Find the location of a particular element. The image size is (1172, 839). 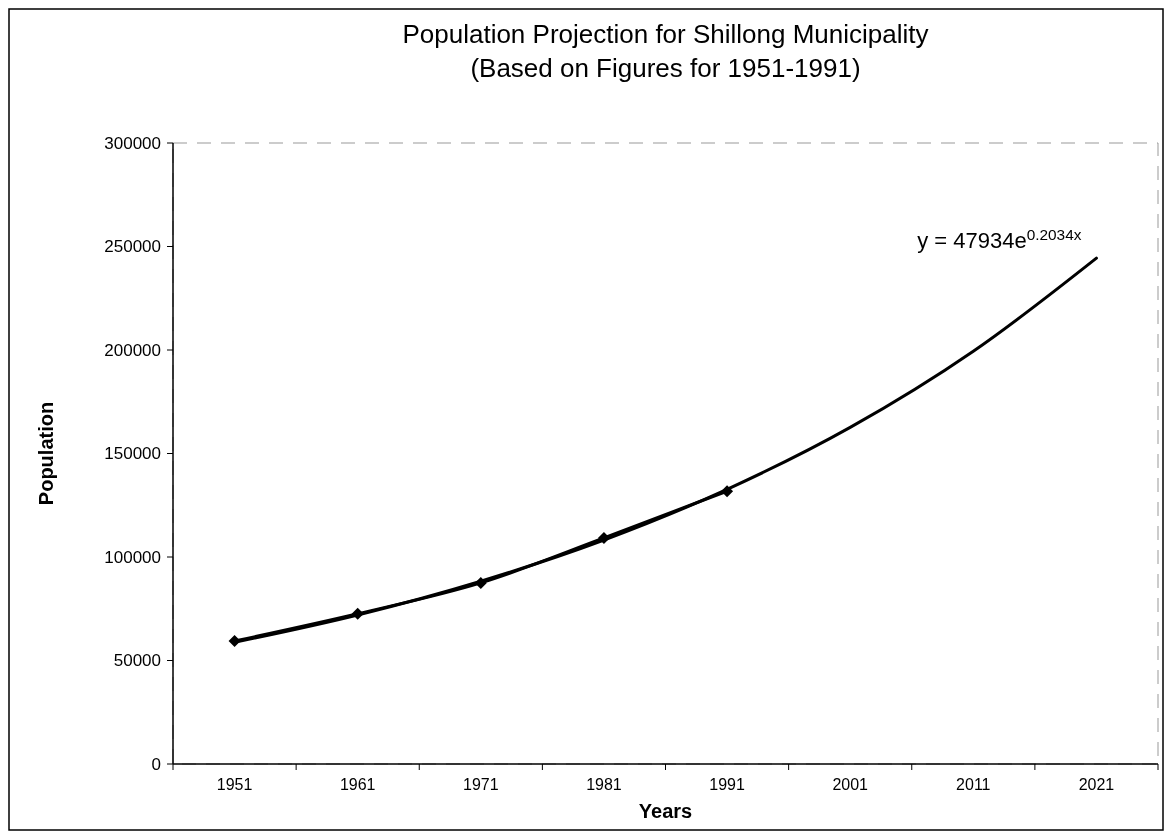

x-tick-label: 1961 is located at coordinates (357, 784).